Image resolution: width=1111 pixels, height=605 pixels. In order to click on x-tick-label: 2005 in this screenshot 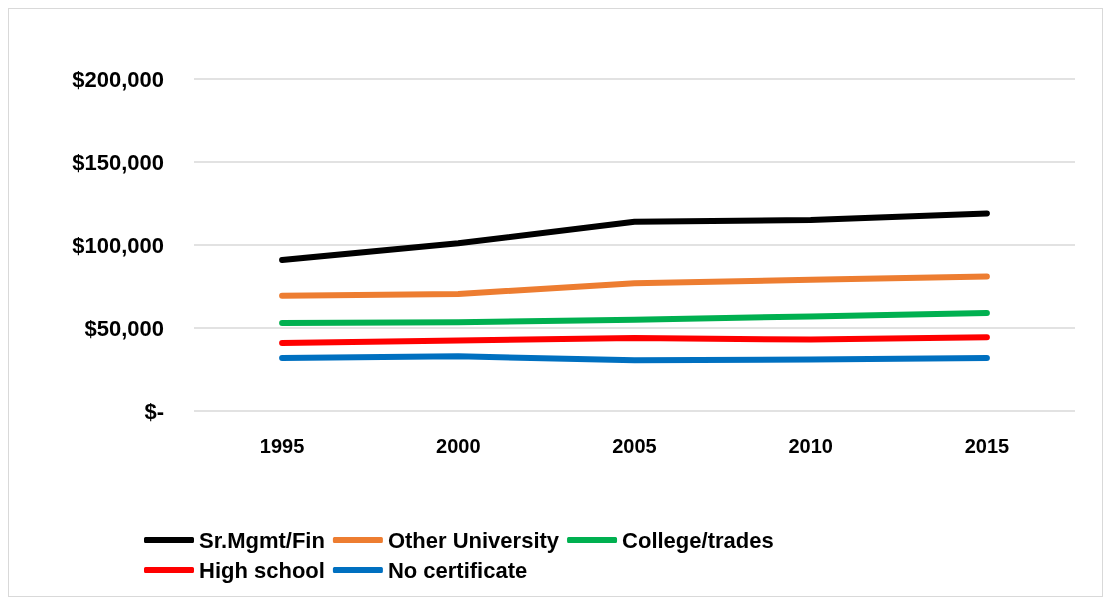, I will do `click(634, 446)`.